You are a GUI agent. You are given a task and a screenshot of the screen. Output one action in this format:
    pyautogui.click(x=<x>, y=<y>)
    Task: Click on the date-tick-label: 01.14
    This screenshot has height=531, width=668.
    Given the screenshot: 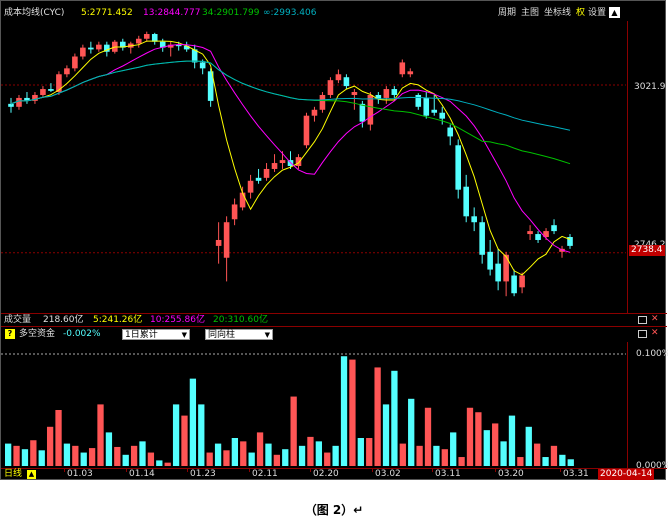 What is the action you would take?
    pyautogui.click(x=142, y=474)
    